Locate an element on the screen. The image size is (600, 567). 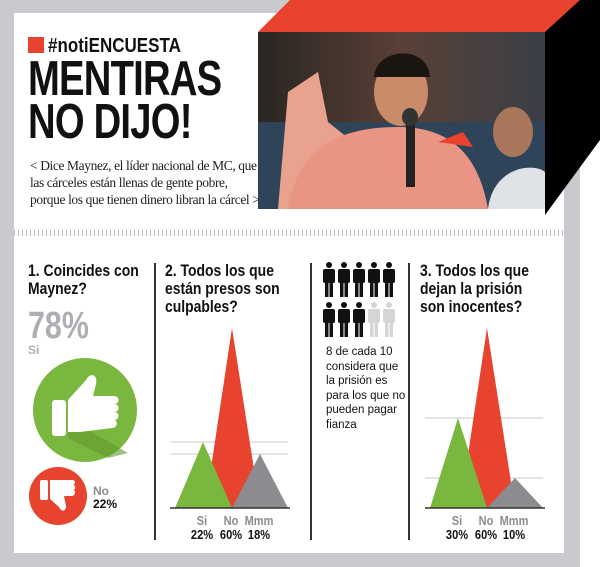
user-icon is located at coordinates (36, 45).